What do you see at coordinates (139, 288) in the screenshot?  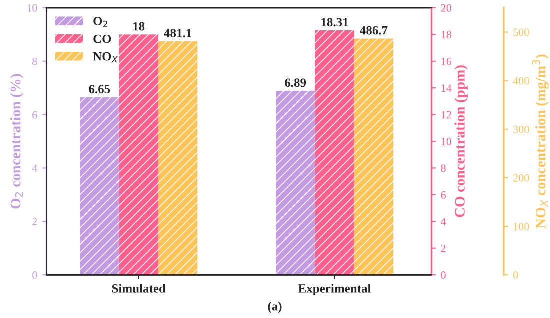 I see `x-tick-label: Simulated` at bounding box center [139, 288].